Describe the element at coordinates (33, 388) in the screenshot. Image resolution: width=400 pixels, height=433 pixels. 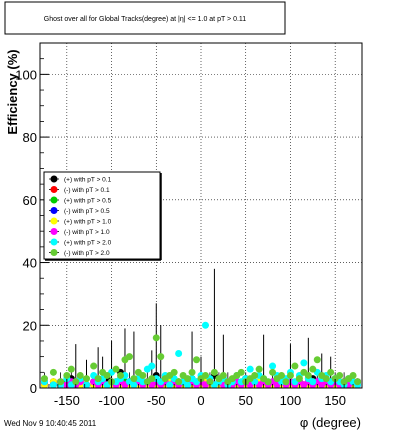
I see `y-tick-label: 0` at that location.